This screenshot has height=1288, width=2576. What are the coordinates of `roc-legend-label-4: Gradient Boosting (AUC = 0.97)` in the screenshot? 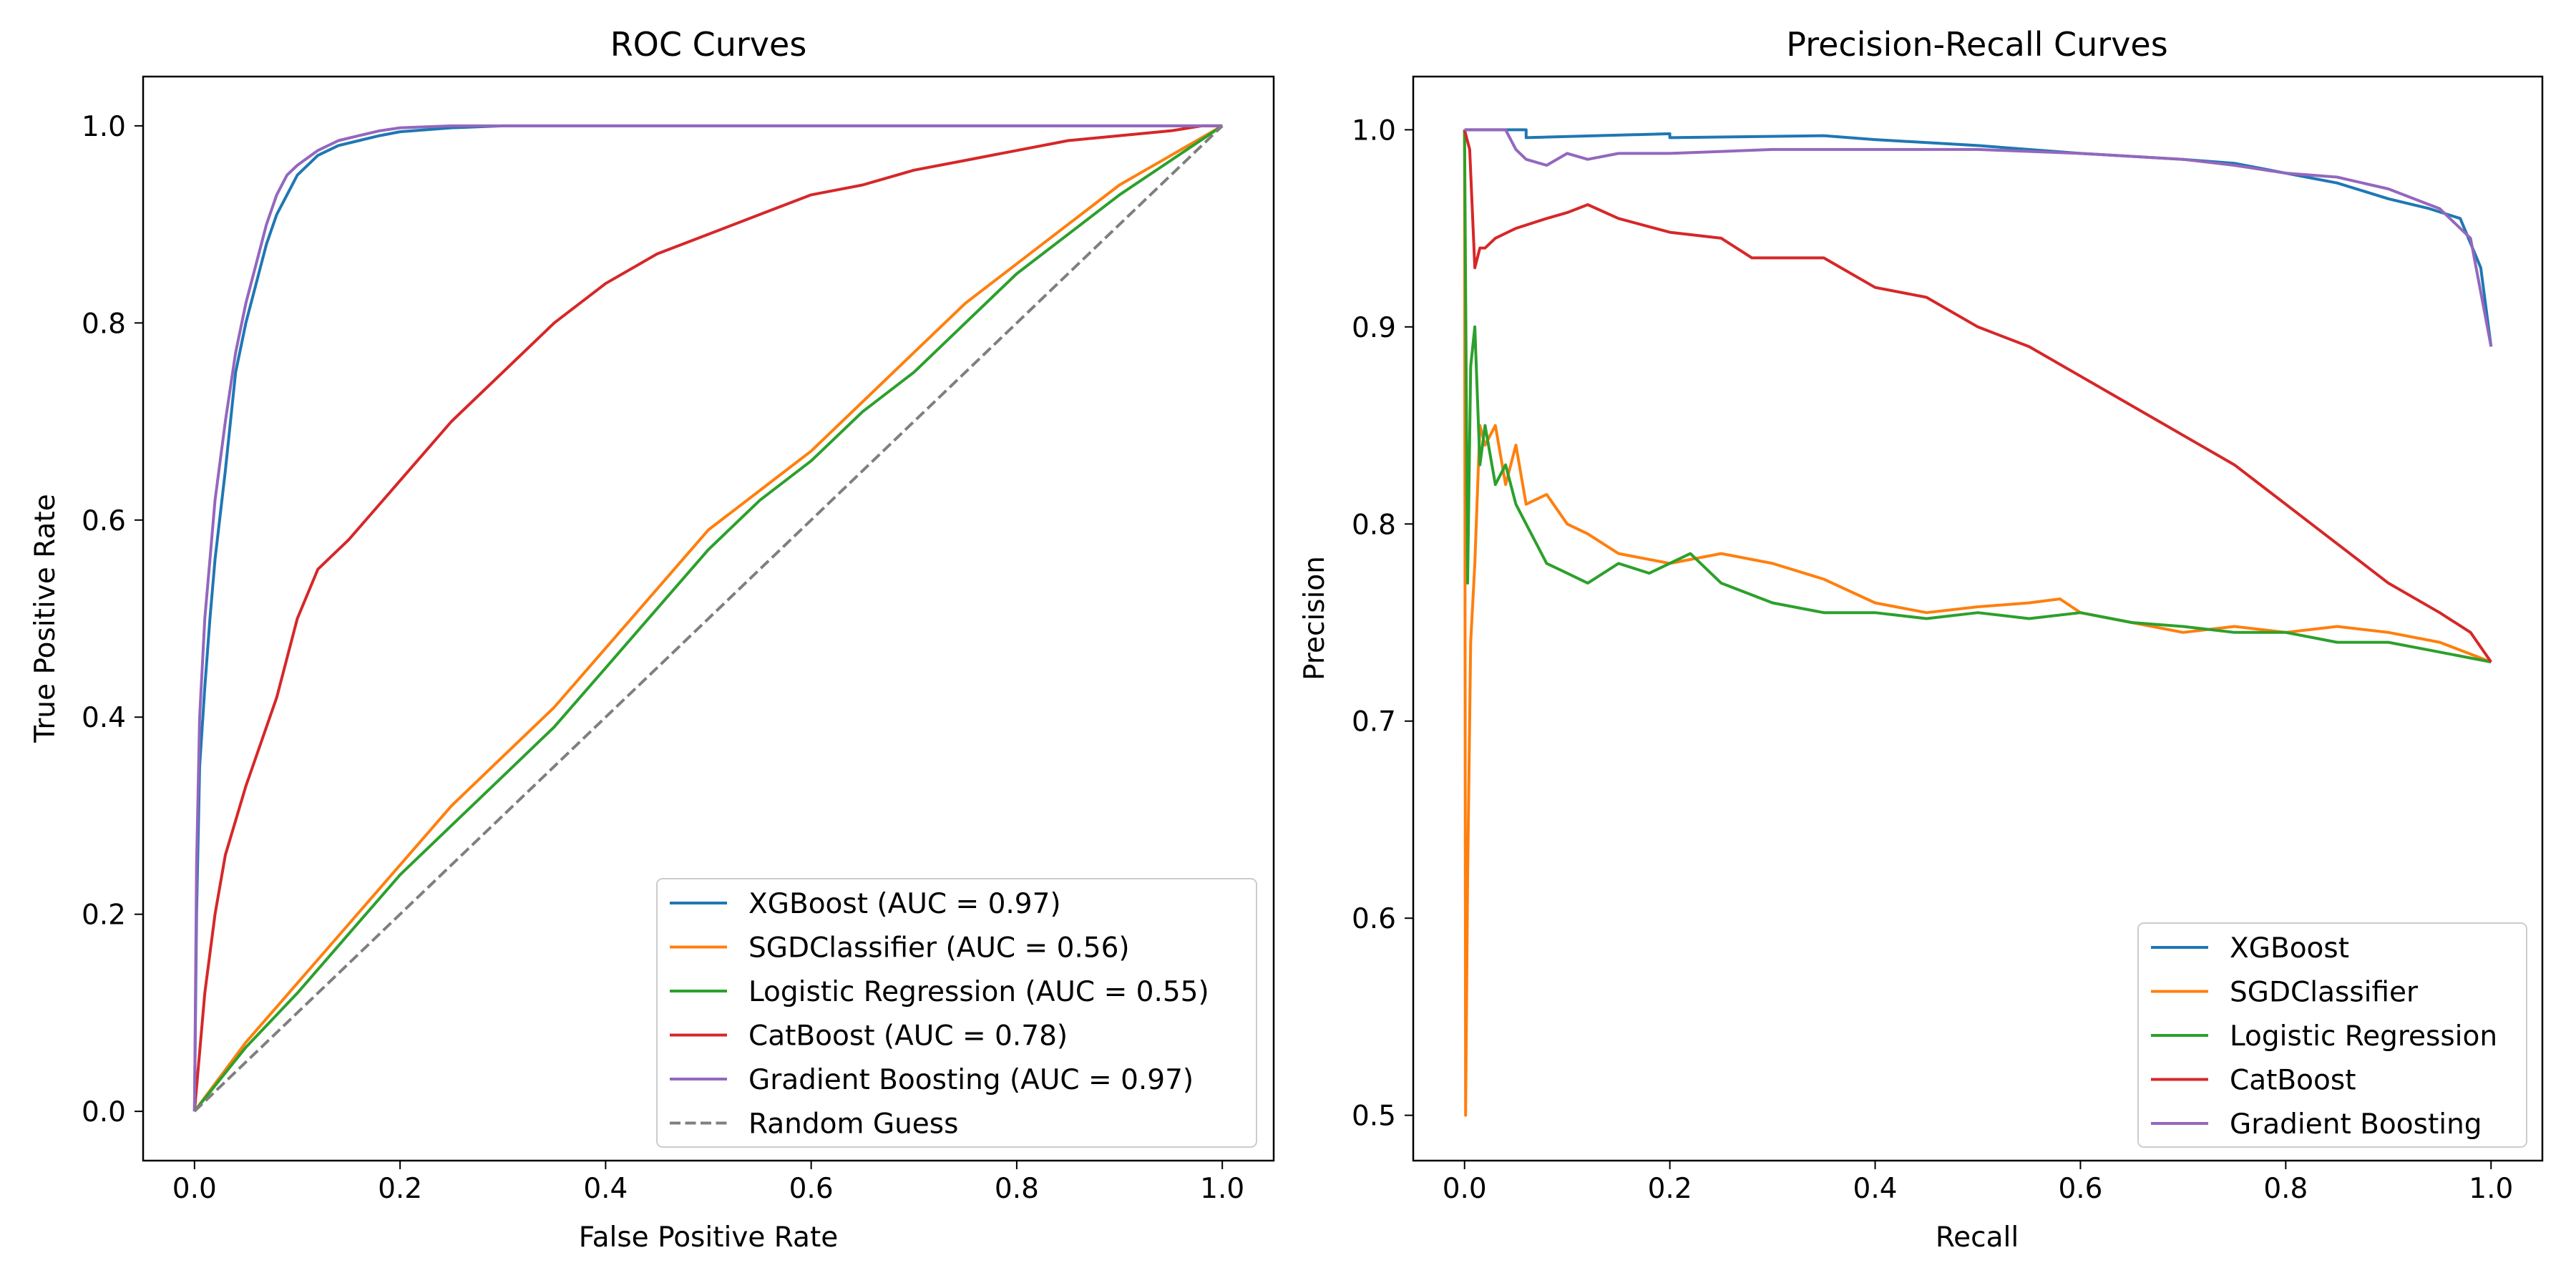 It's located at (971, 1080).